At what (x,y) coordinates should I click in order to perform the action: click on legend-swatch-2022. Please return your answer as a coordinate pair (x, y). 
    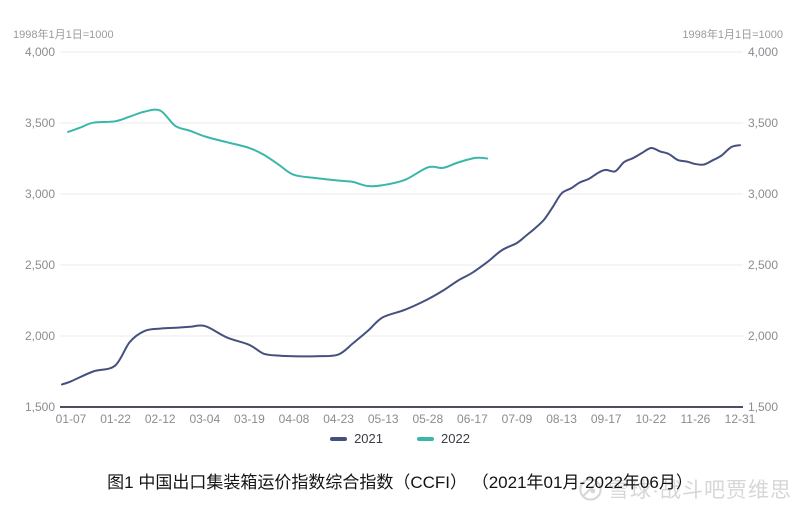
    Looking at the image, I should click on (425, 438).